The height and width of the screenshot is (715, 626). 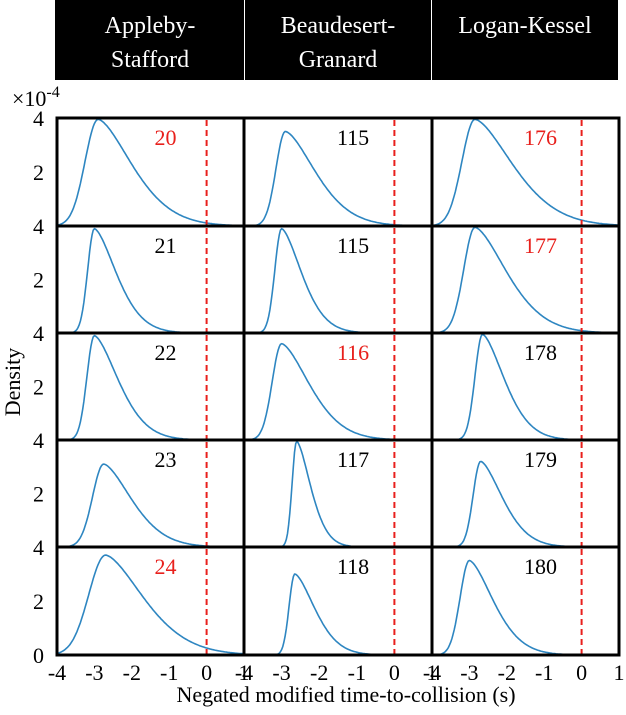 I want to click on panel-21: 21, so click(x=150, y=279).